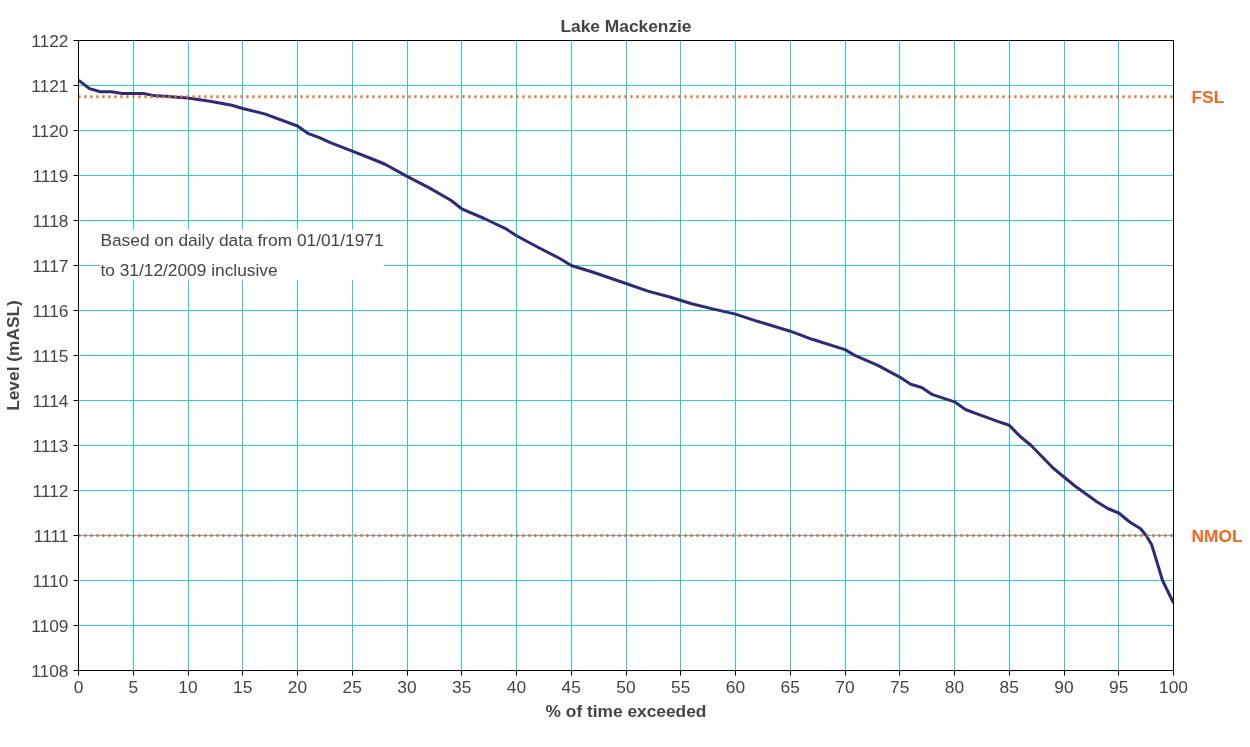  What do you see at coordinates (50, 85) in the screenshot?
I see `y-tick-label: 1121` at bounding box center [50, 85].